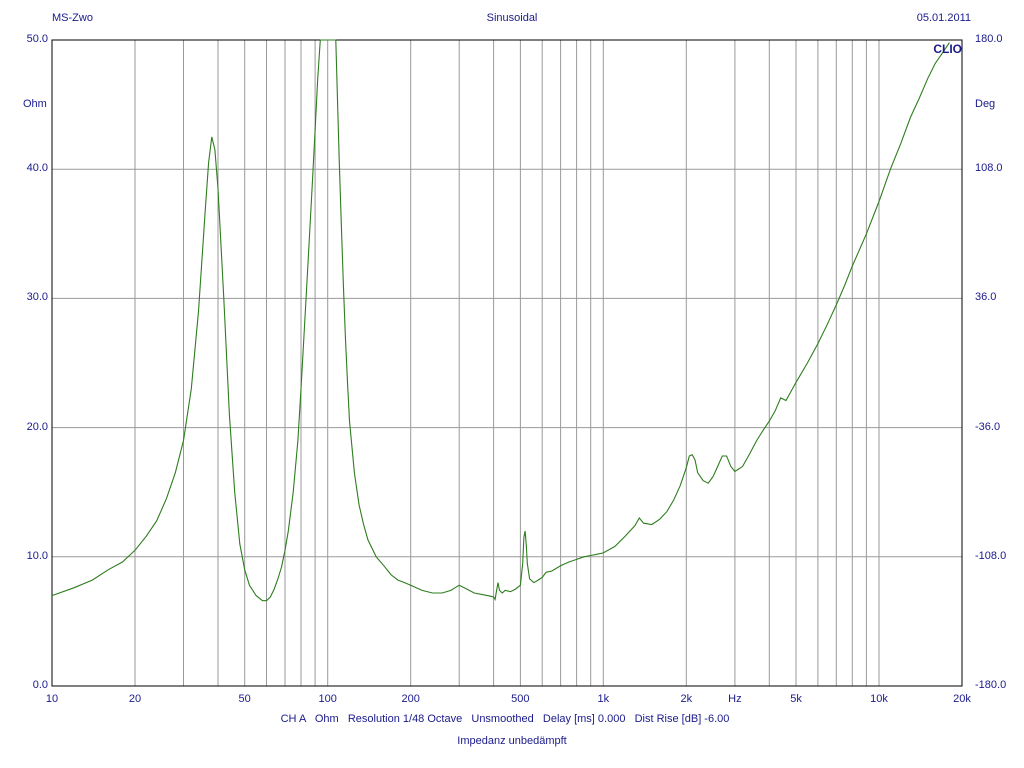  What do you see at coordinates (947, 49) in the screenshot?
I see `clio-logo: CLIO` at bounding box center [947, 49].